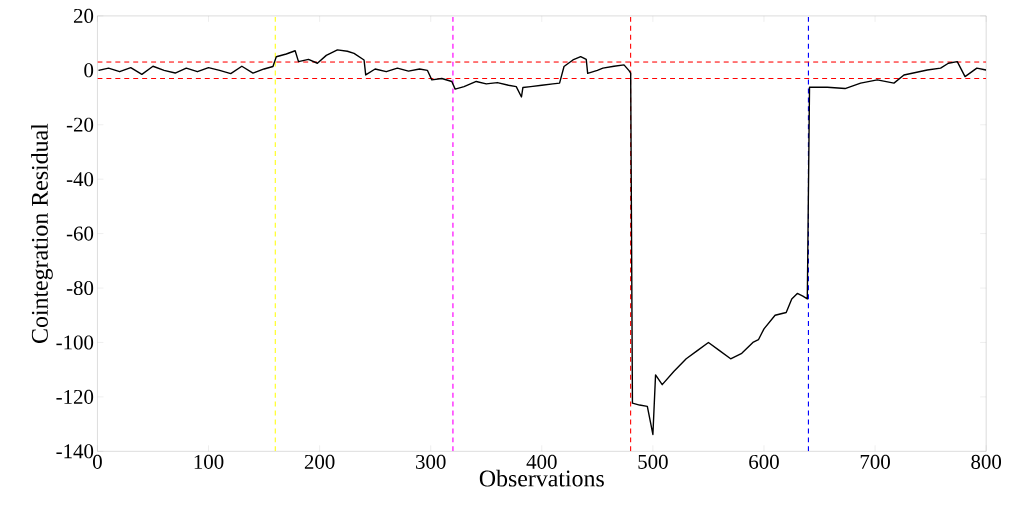 Image resolution: width=1015 pixels, height=526 pixels. I want to click on y-tick-label: -60, so click(80, 233).